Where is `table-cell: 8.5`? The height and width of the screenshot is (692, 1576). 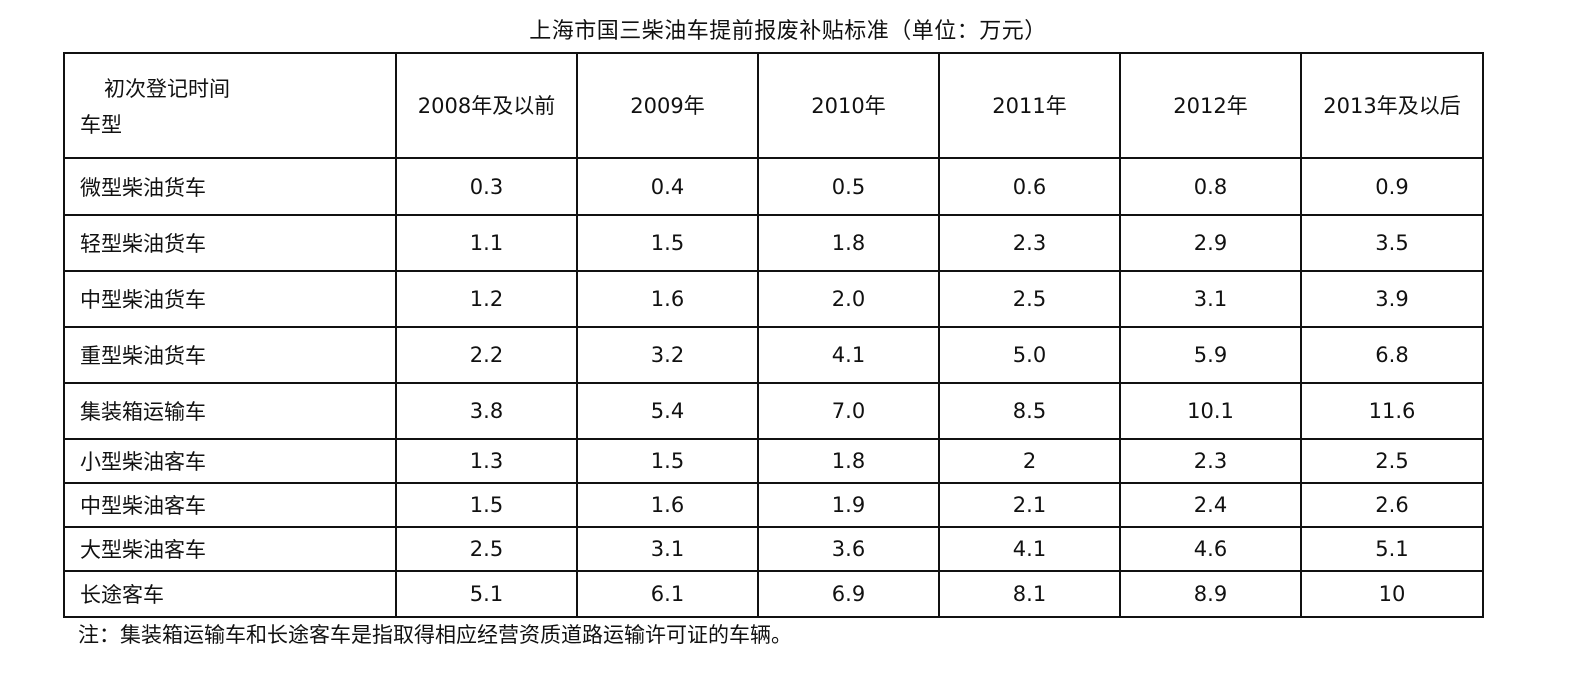
table-cell: 8.5 is located at coordinates (1029, 411).